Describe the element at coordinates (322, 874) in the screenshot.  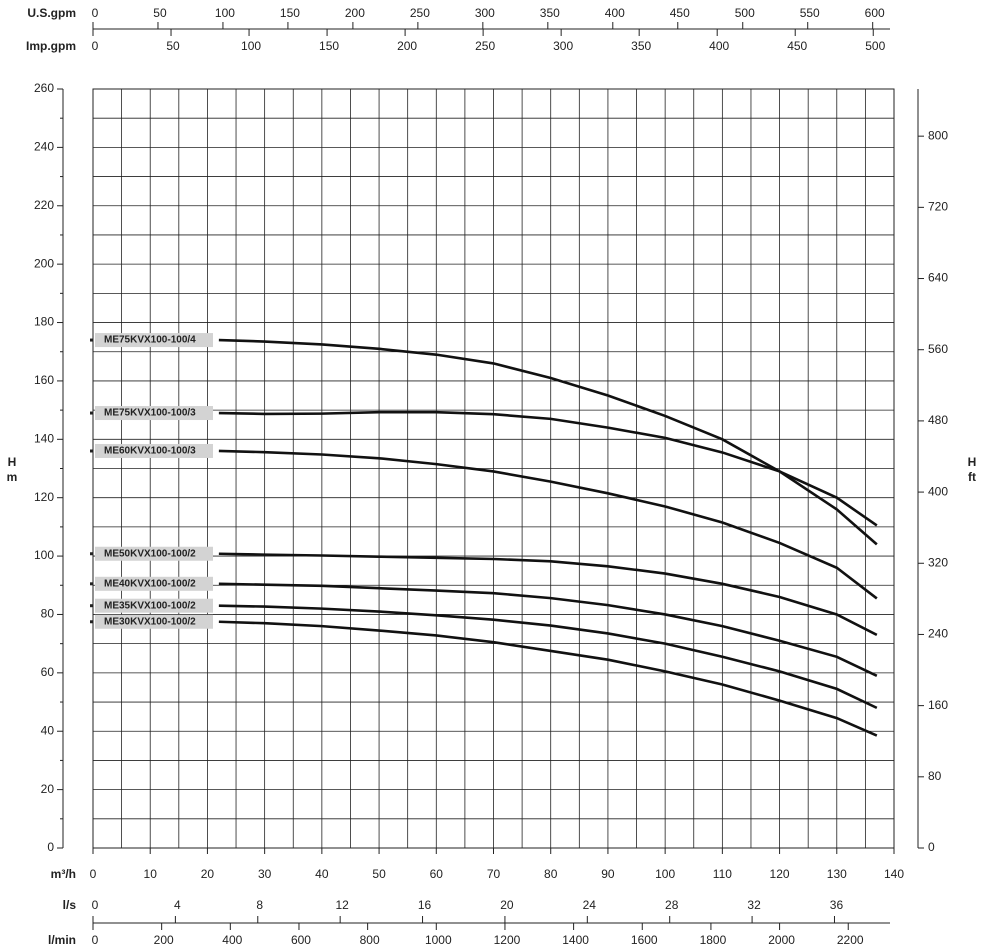
I see `x-tick-label: 40` at that location.